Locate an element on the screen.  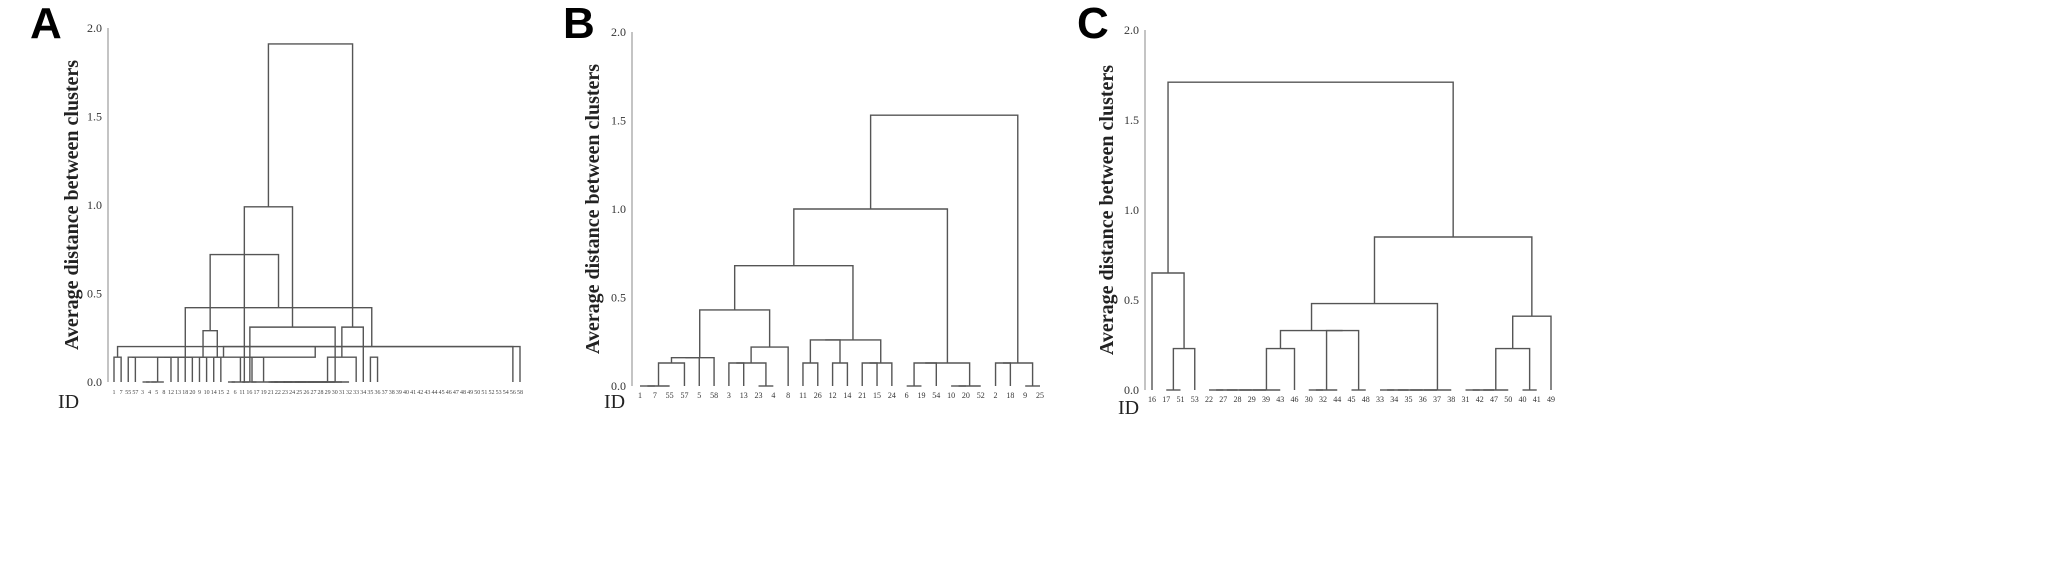
panel-a-leaf-label: 20 is located at coordinates (192, 393).